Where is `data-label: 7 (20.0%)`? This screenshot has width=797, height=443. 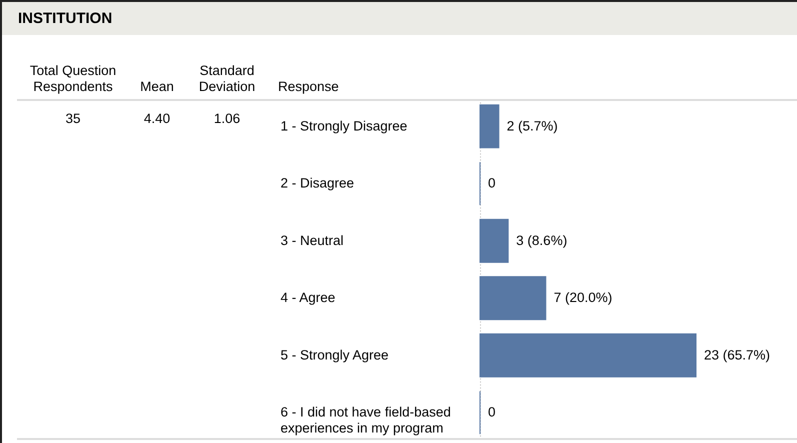 data-label: 7 (20.0%) is located at coordinates (583, 298).